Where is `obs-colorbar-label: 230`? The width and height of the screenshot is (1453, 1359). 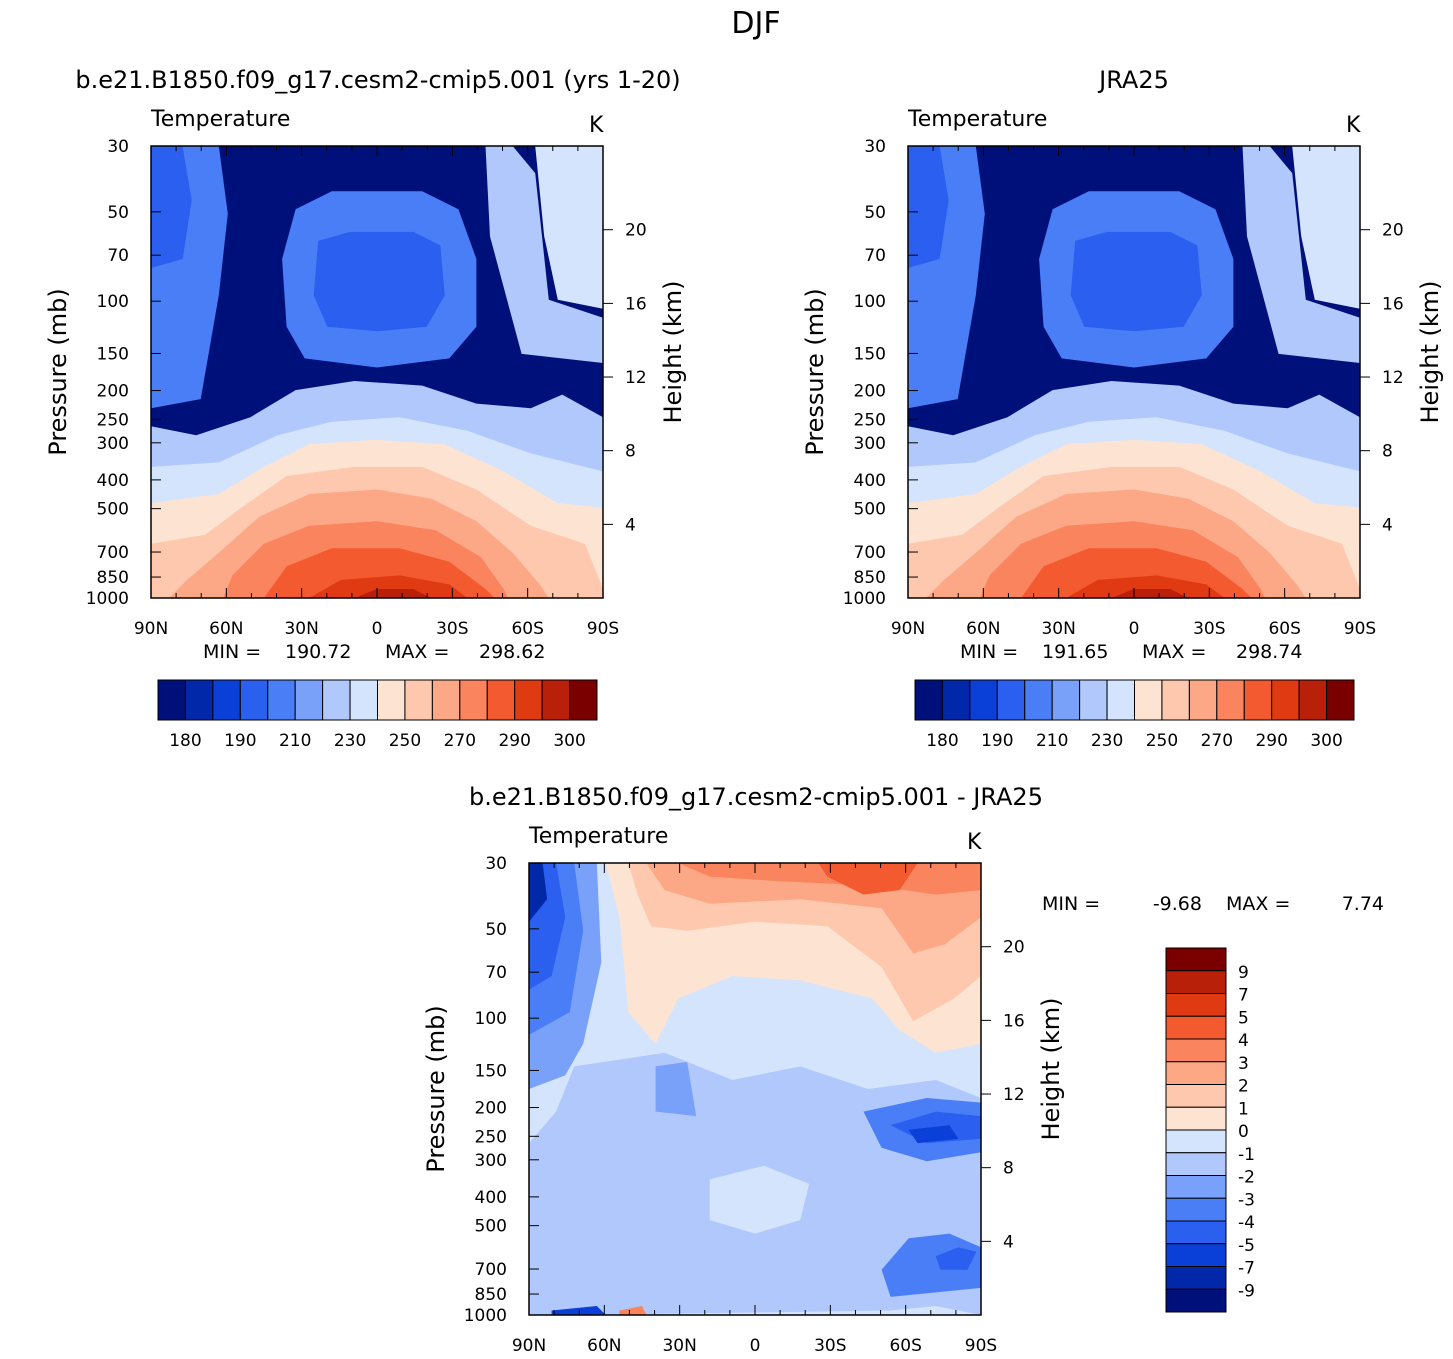
obs-colorbar-label: 230 is located at coordinates (1107, 741).